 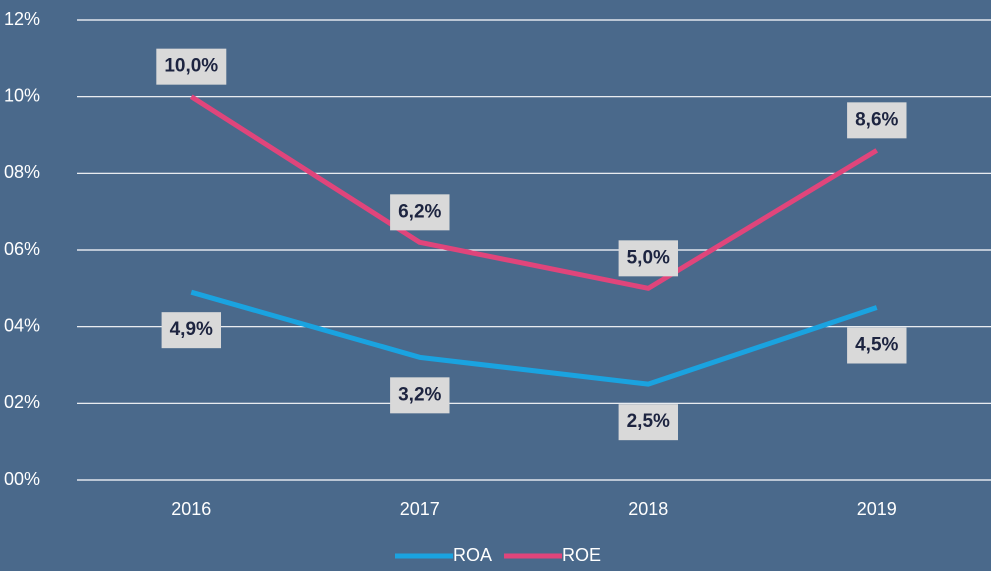 I want to click on line, so click(x=534, y=338).